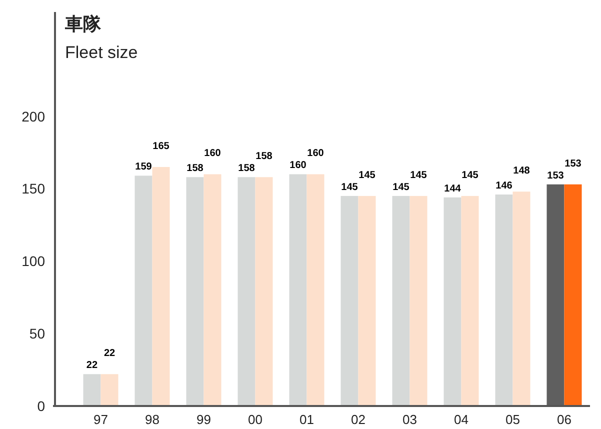 The image size is (601, 429). I want to click on x-tick-label: 00, so click(255, 419).